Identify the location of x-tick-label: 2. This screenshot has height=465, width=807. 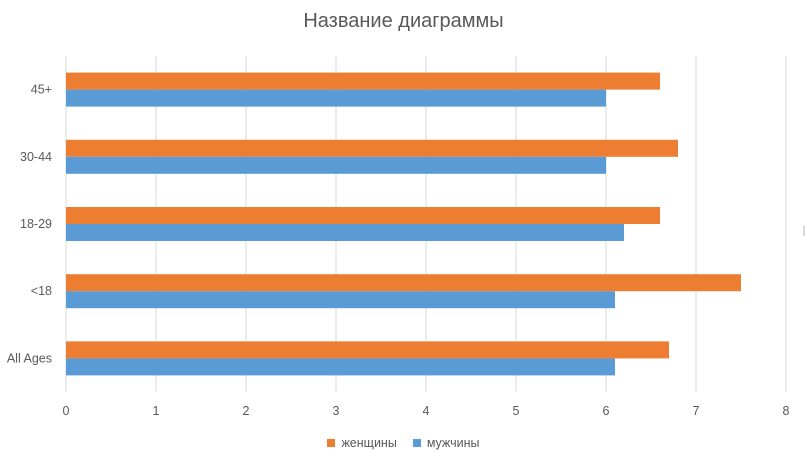
(246, 411).